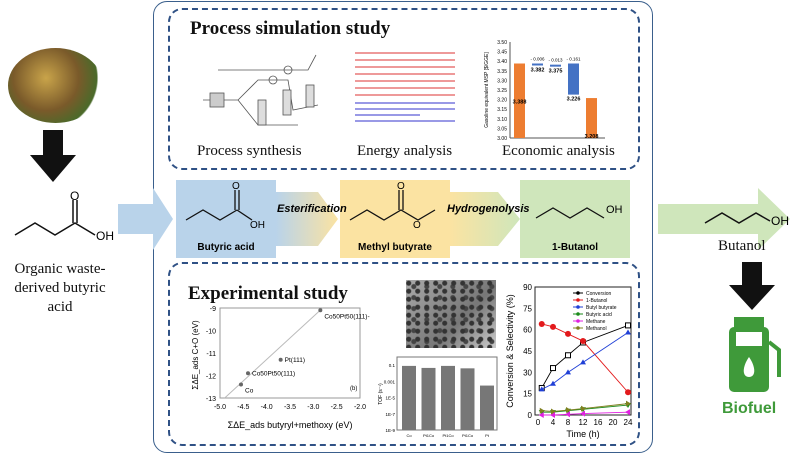  Describe the element at coordinates (211, 377) in the screenshot. I see `y-tick-label: -12` at that location.